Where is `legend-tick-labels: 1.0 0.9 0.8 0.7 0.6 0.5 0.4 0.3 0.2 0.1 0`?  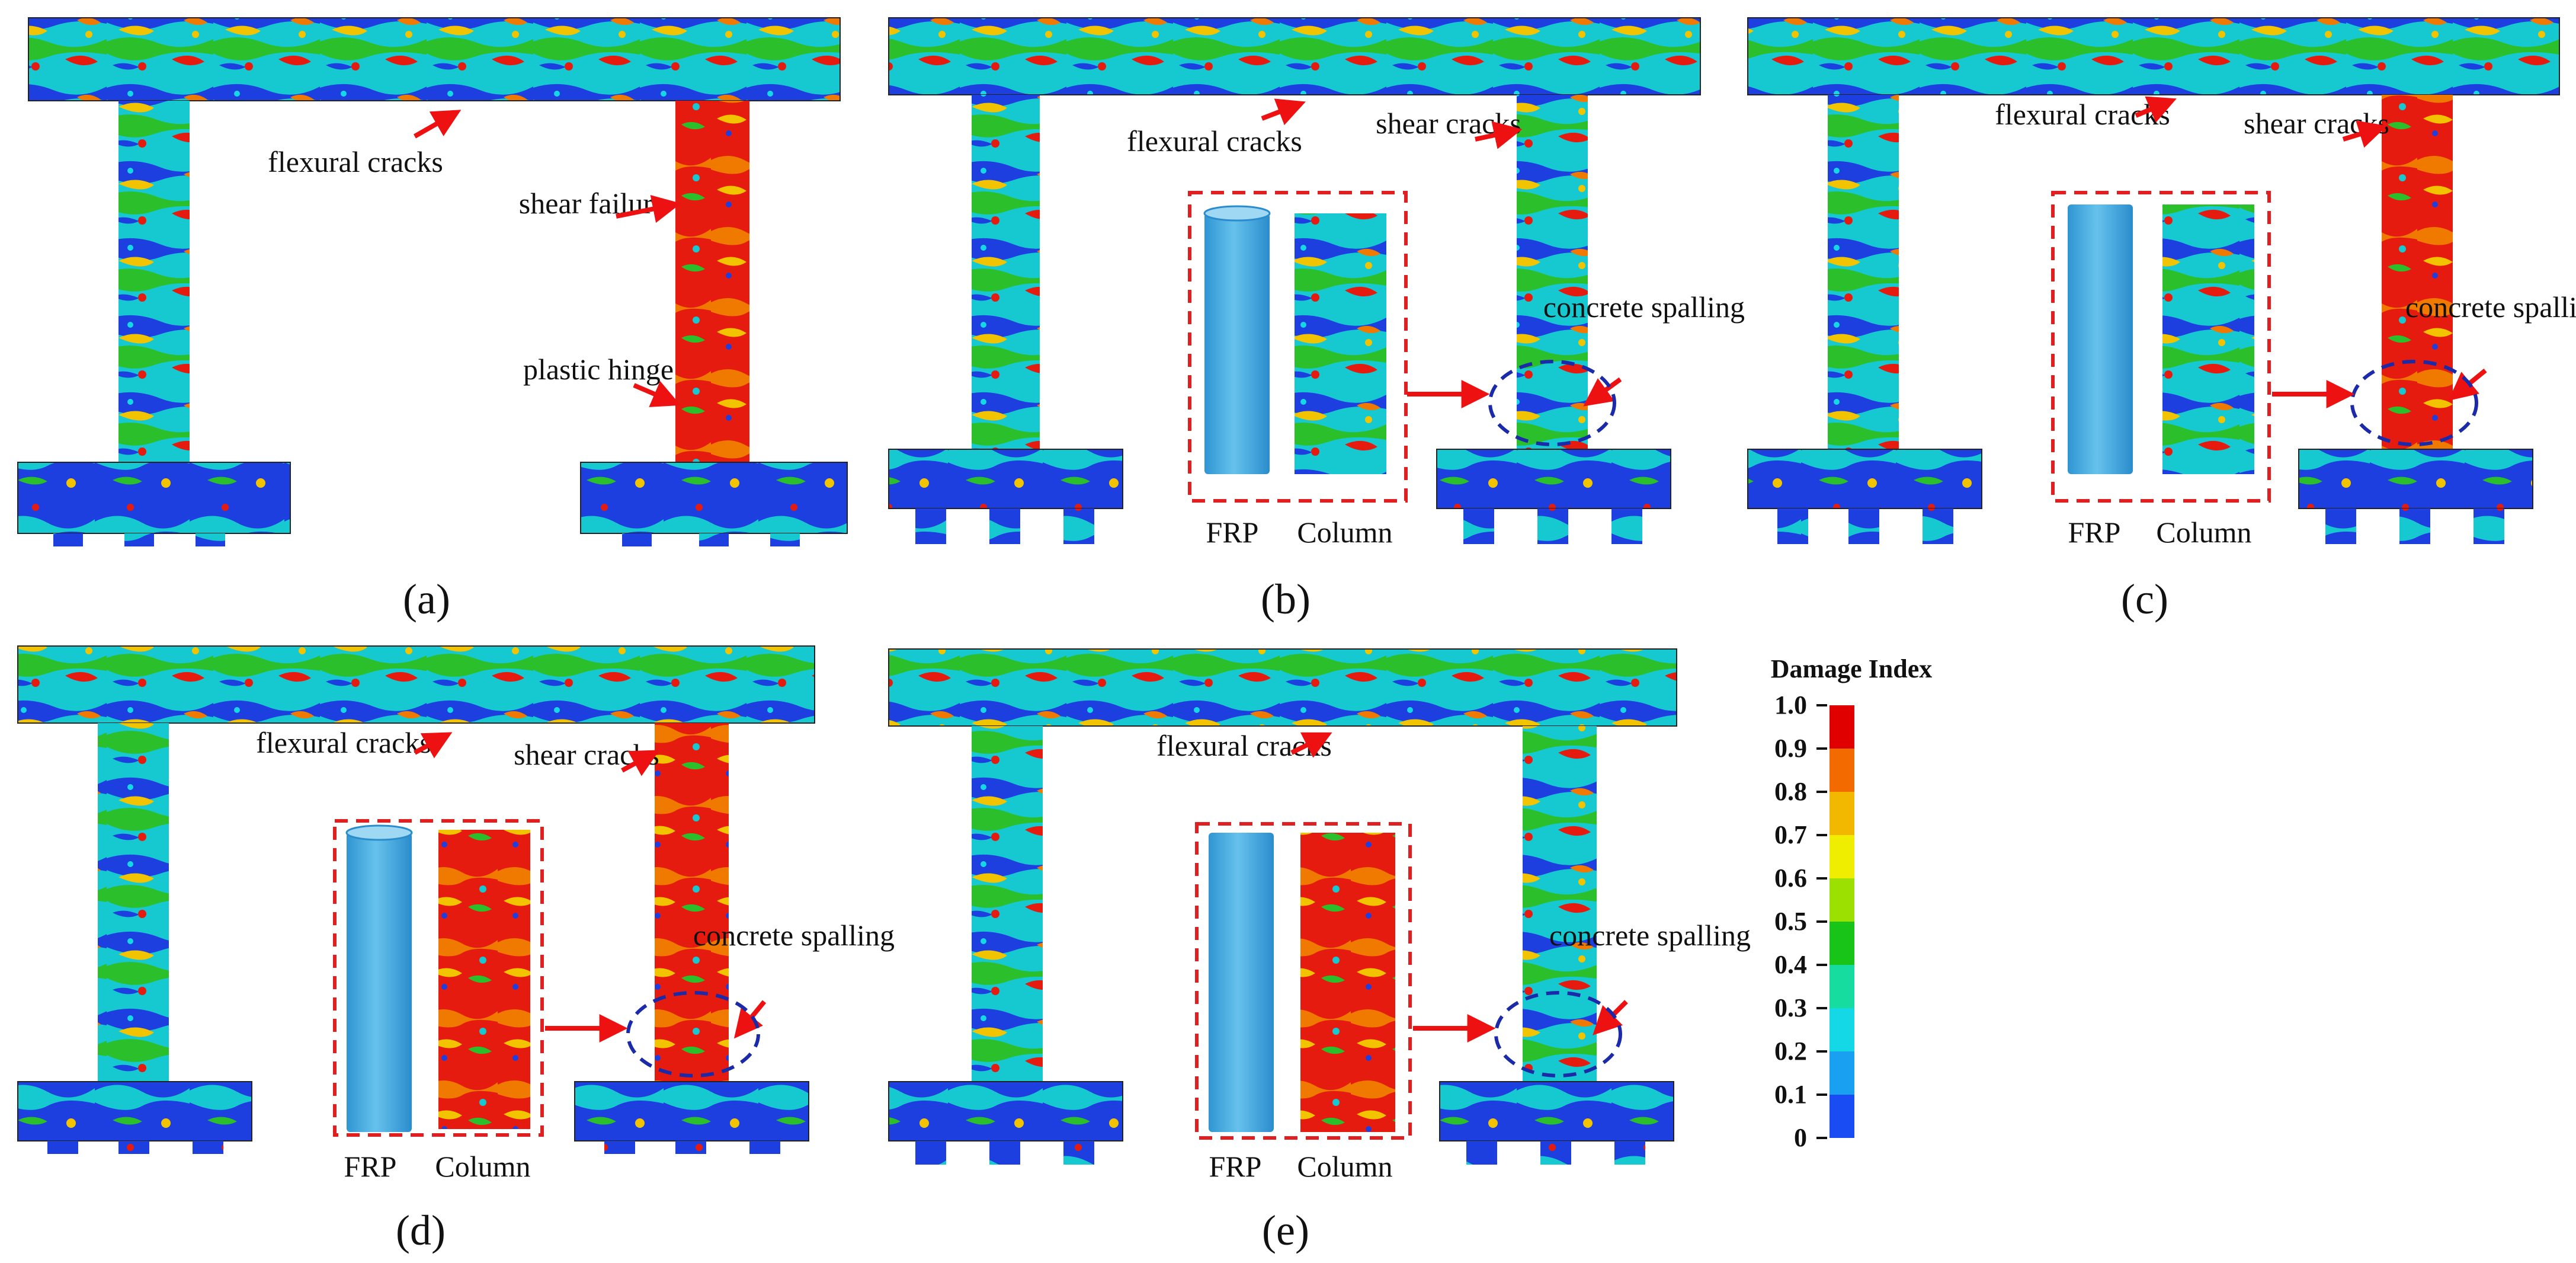 legend-tick-labels: 1.0 0.9 0.8 0.7 0.6 0.5 0.4 0.3 0.2 0.1 0 is located at coordinates (1800, 921).